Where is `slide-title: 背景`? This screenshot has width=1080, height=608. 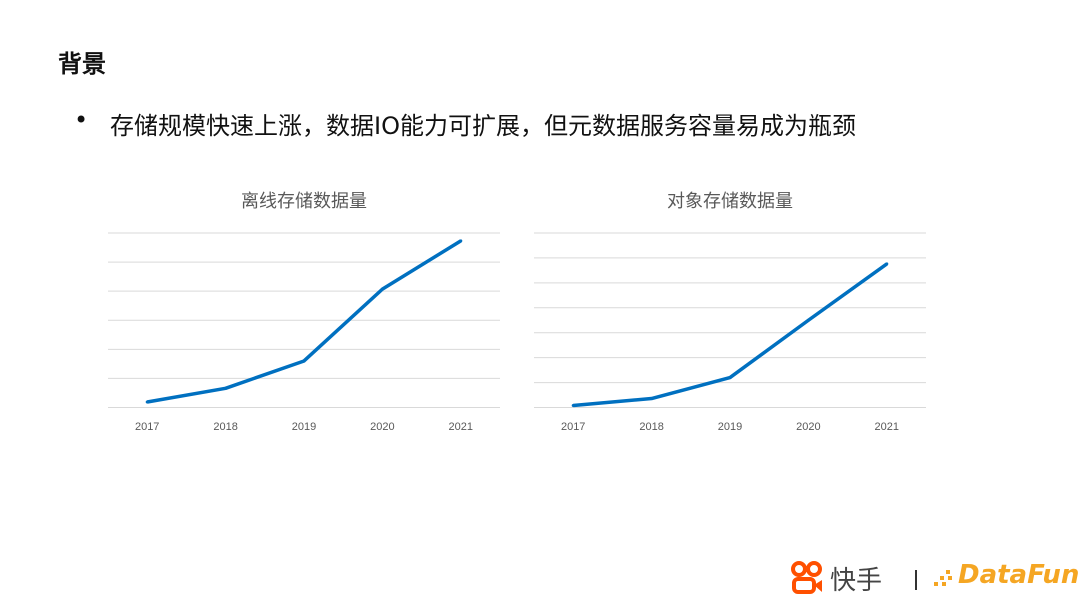
slide-title: 背景 is located at coordinates (82, 64).